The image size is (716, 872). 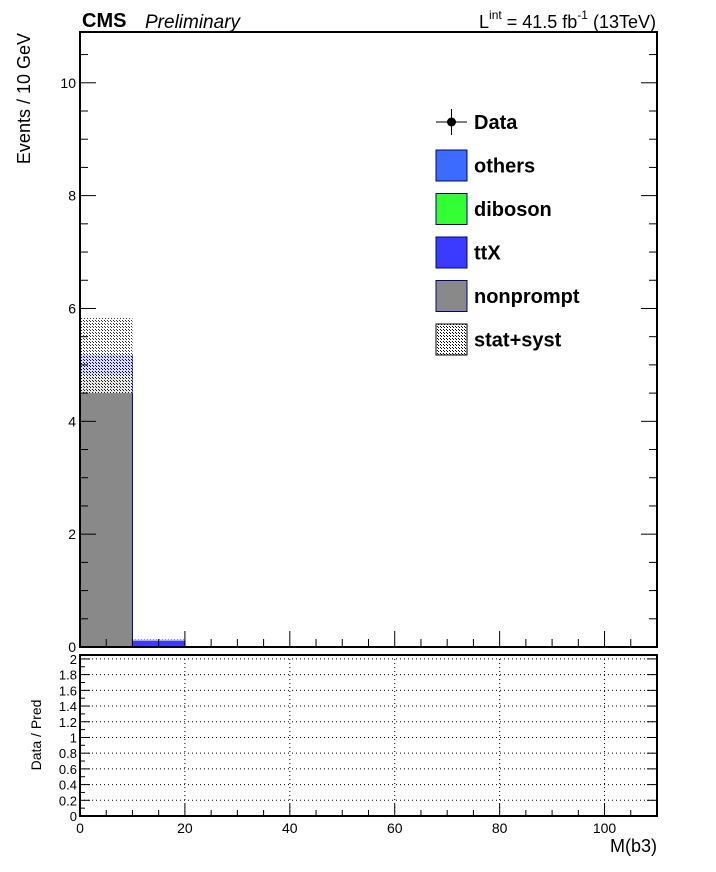 I want to click on stacked-histogram, so click(x=132, y=501).